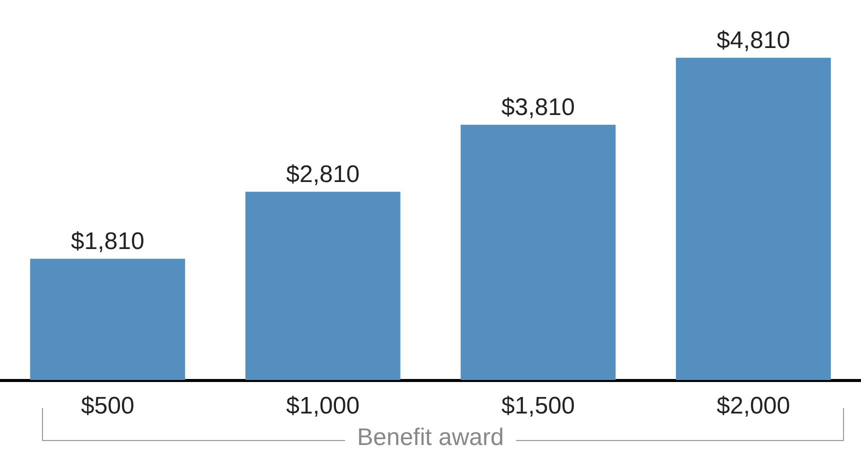 This screenshot has height=453, width=861. I want to click on x-tick-label: $2,000, so click(753, 406).